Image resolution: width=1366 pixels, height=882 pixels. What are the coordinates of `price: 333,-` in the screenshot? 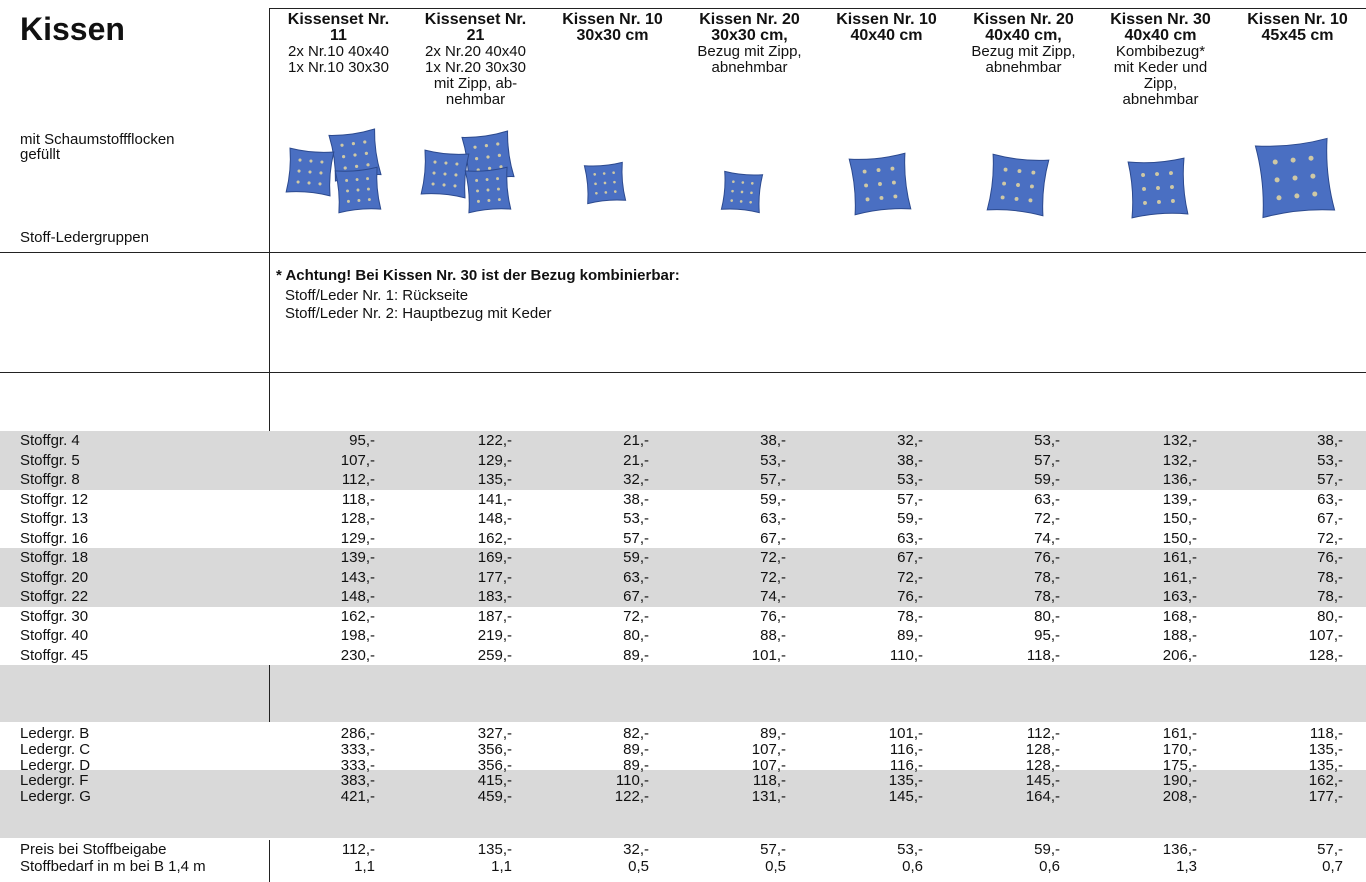 It's located at (357, 765).